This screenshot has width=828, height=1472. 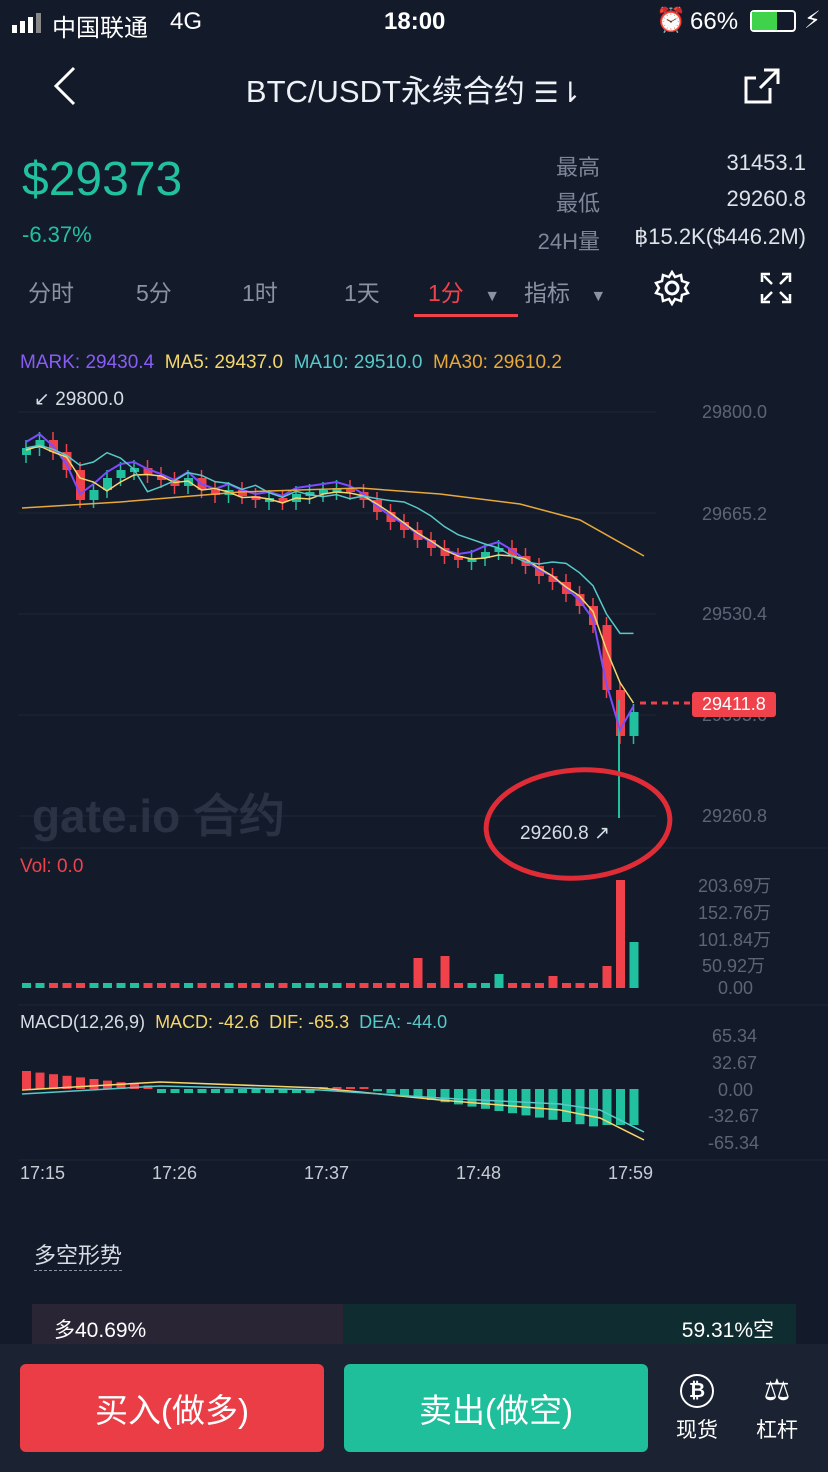 What do you see at coordinates (102, 179) in the screenshot?
I see `last-price: $29373` at bounding box center [102, 179].